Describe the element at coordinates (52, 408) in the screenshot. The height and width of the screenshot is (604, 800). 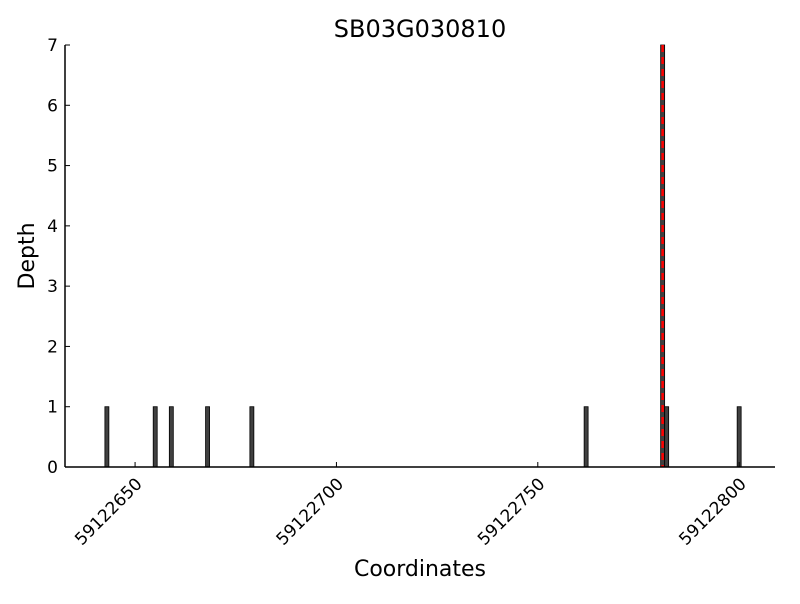
I see `y-tick-label: 1` at that location.